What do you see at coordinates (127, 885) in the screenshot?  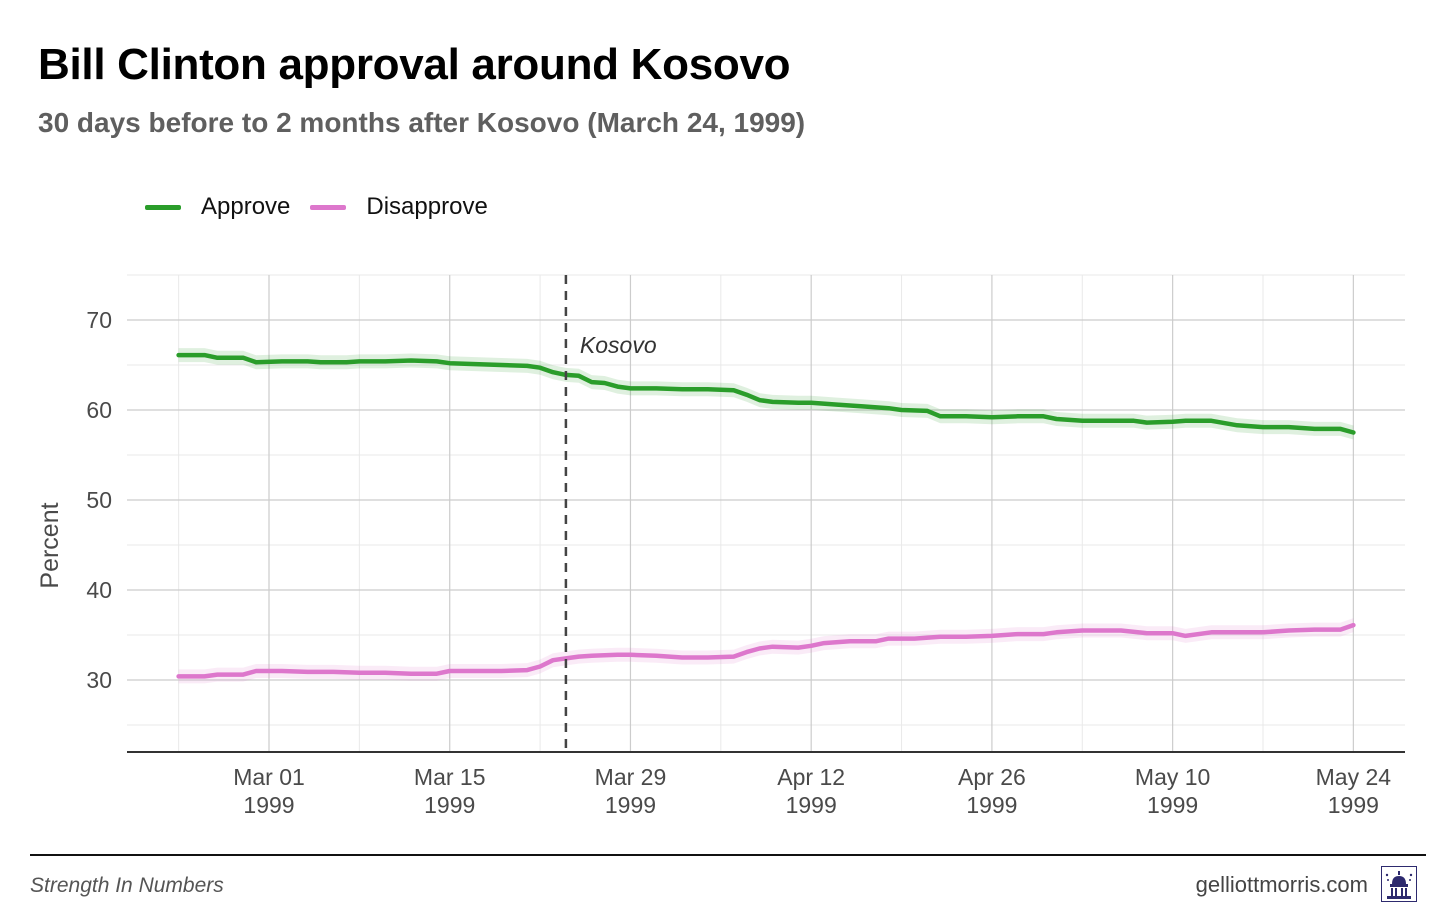 I see `footer-source: Strength In Numbers` at bounding box center [127, 885].